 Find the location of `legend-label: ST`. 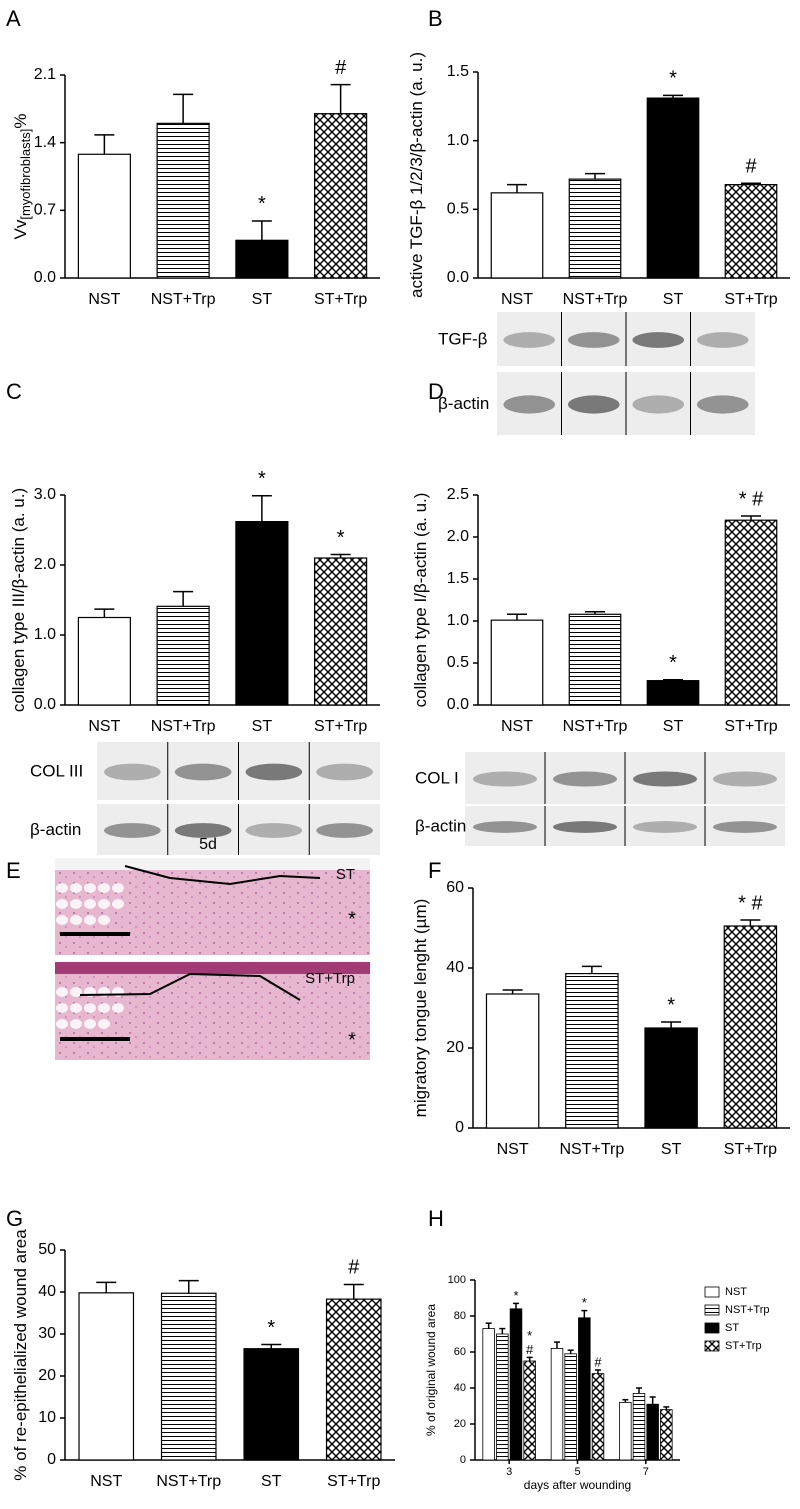

legend-label: ST is located at coordinates (732, 1328).